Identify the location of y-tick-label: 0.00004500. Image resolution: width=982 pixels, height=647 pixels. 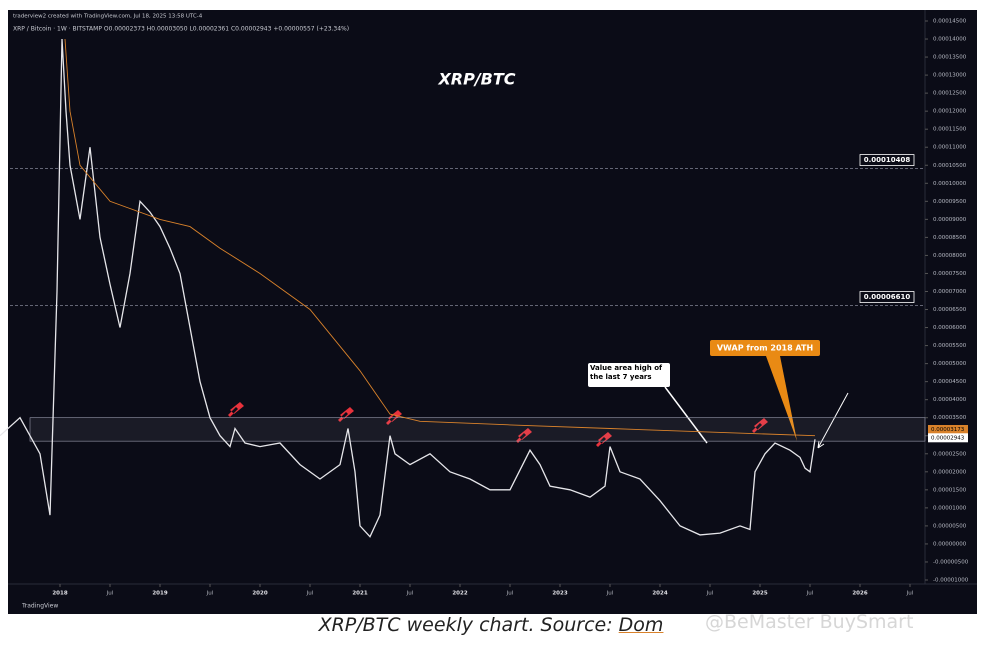
(950, 382).